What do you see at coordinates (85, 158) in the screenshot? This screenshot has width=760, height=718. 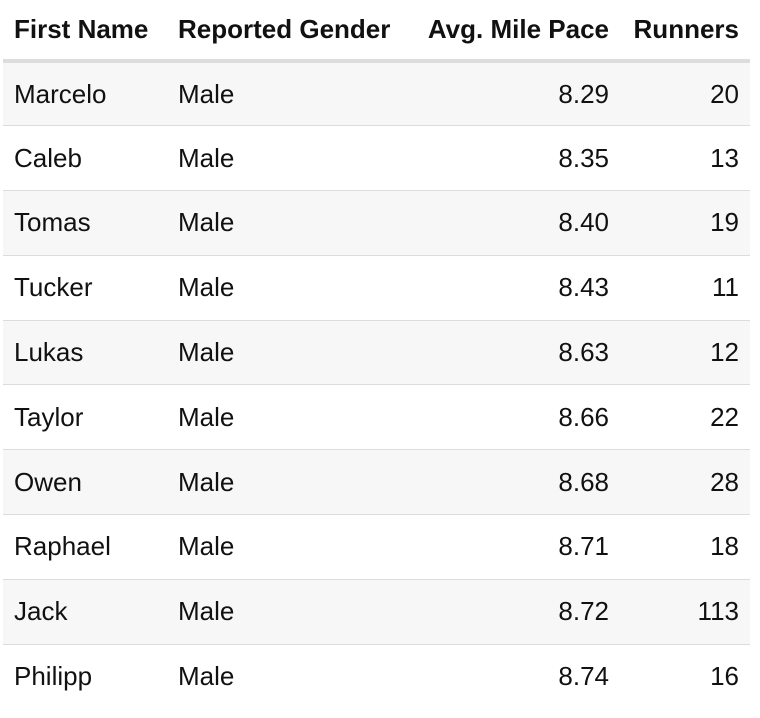 I see `cell-first-name: Caleb` at bounding box center [85, 158].